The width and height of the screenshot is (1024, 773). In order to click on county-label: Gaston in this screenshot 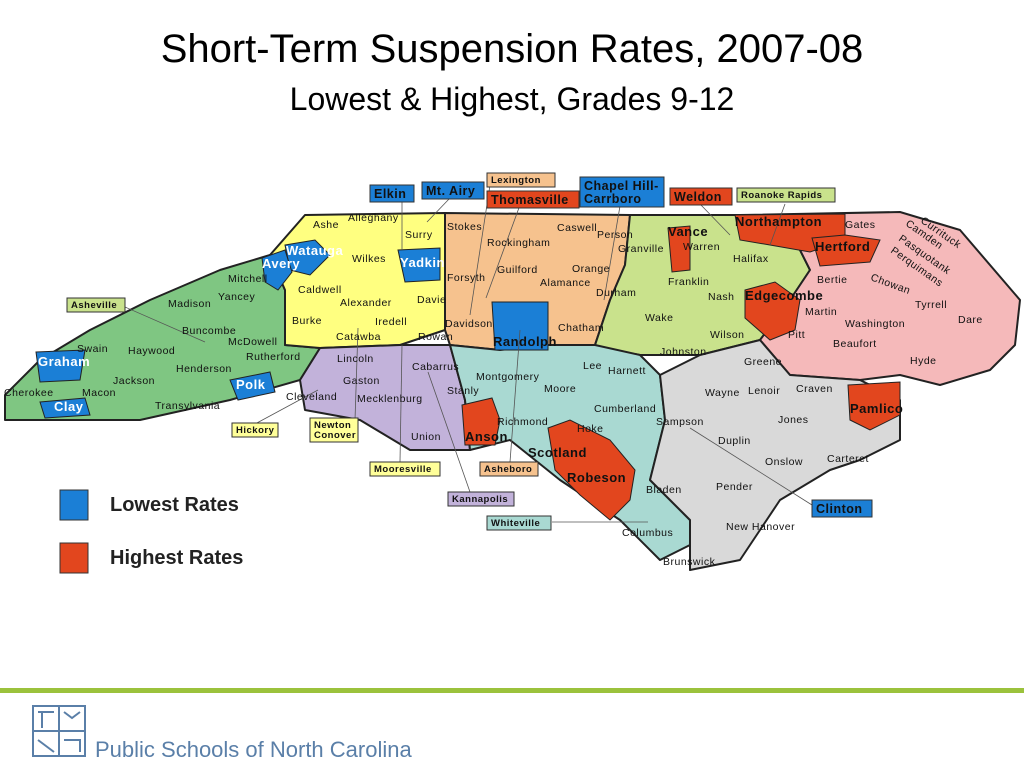, I will do `click(361, 381)`.